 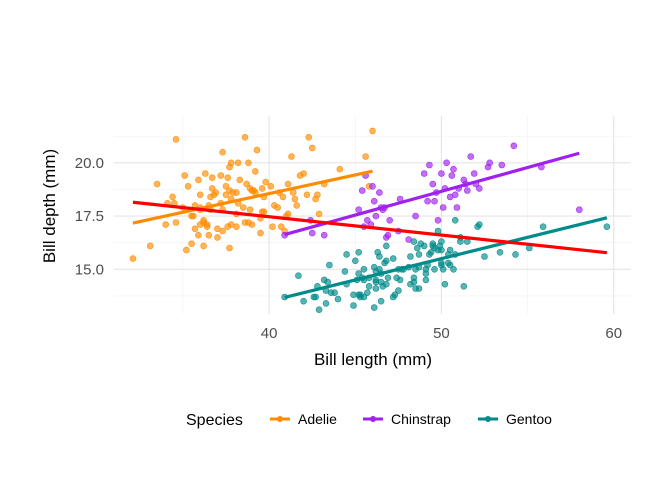 I want to click on trend-line-gentoo, so click(x=446, y=257).